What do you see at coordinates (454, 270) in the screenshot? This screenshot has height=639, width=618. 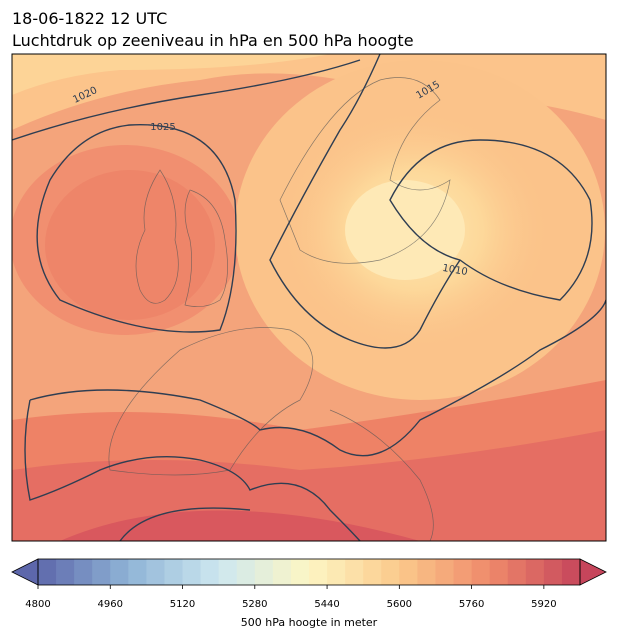 I see `contour-label: 1010` at bounding box center [454, 270].